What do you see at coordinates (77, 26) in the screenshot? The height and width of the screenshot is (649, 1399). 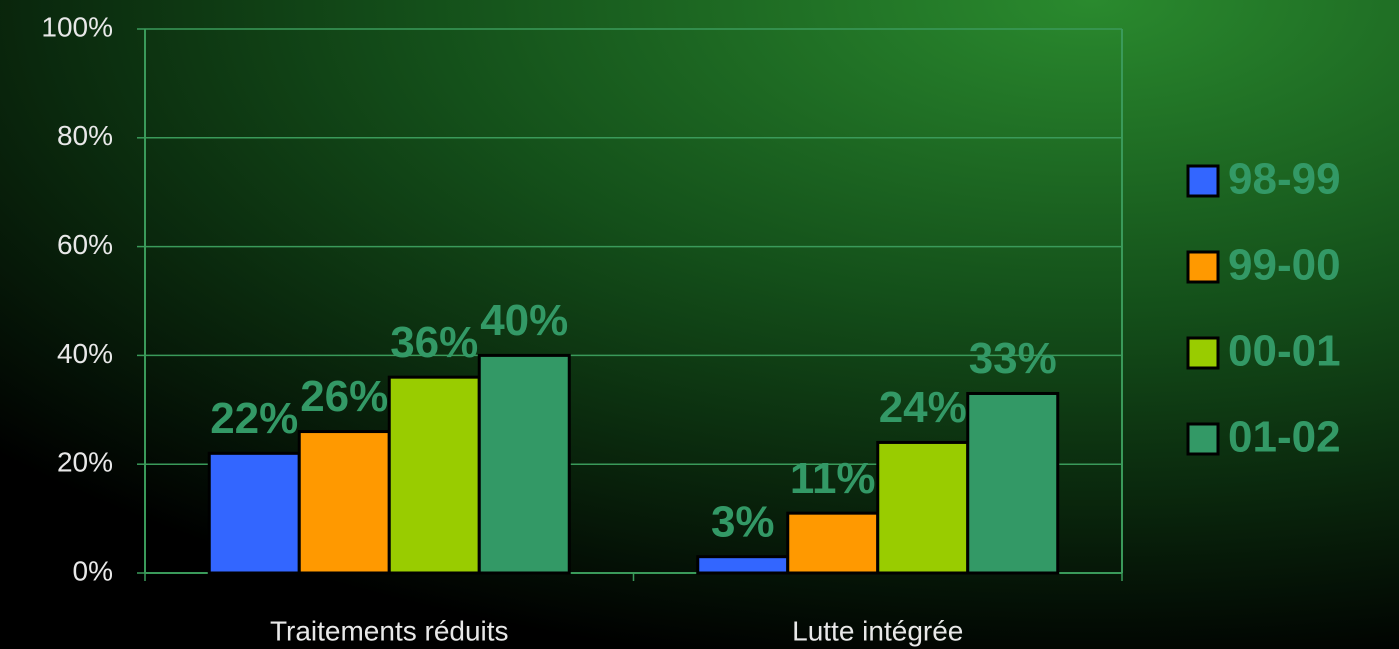 I see `y-tick-label: 100%` at bounding box center [77, 26].